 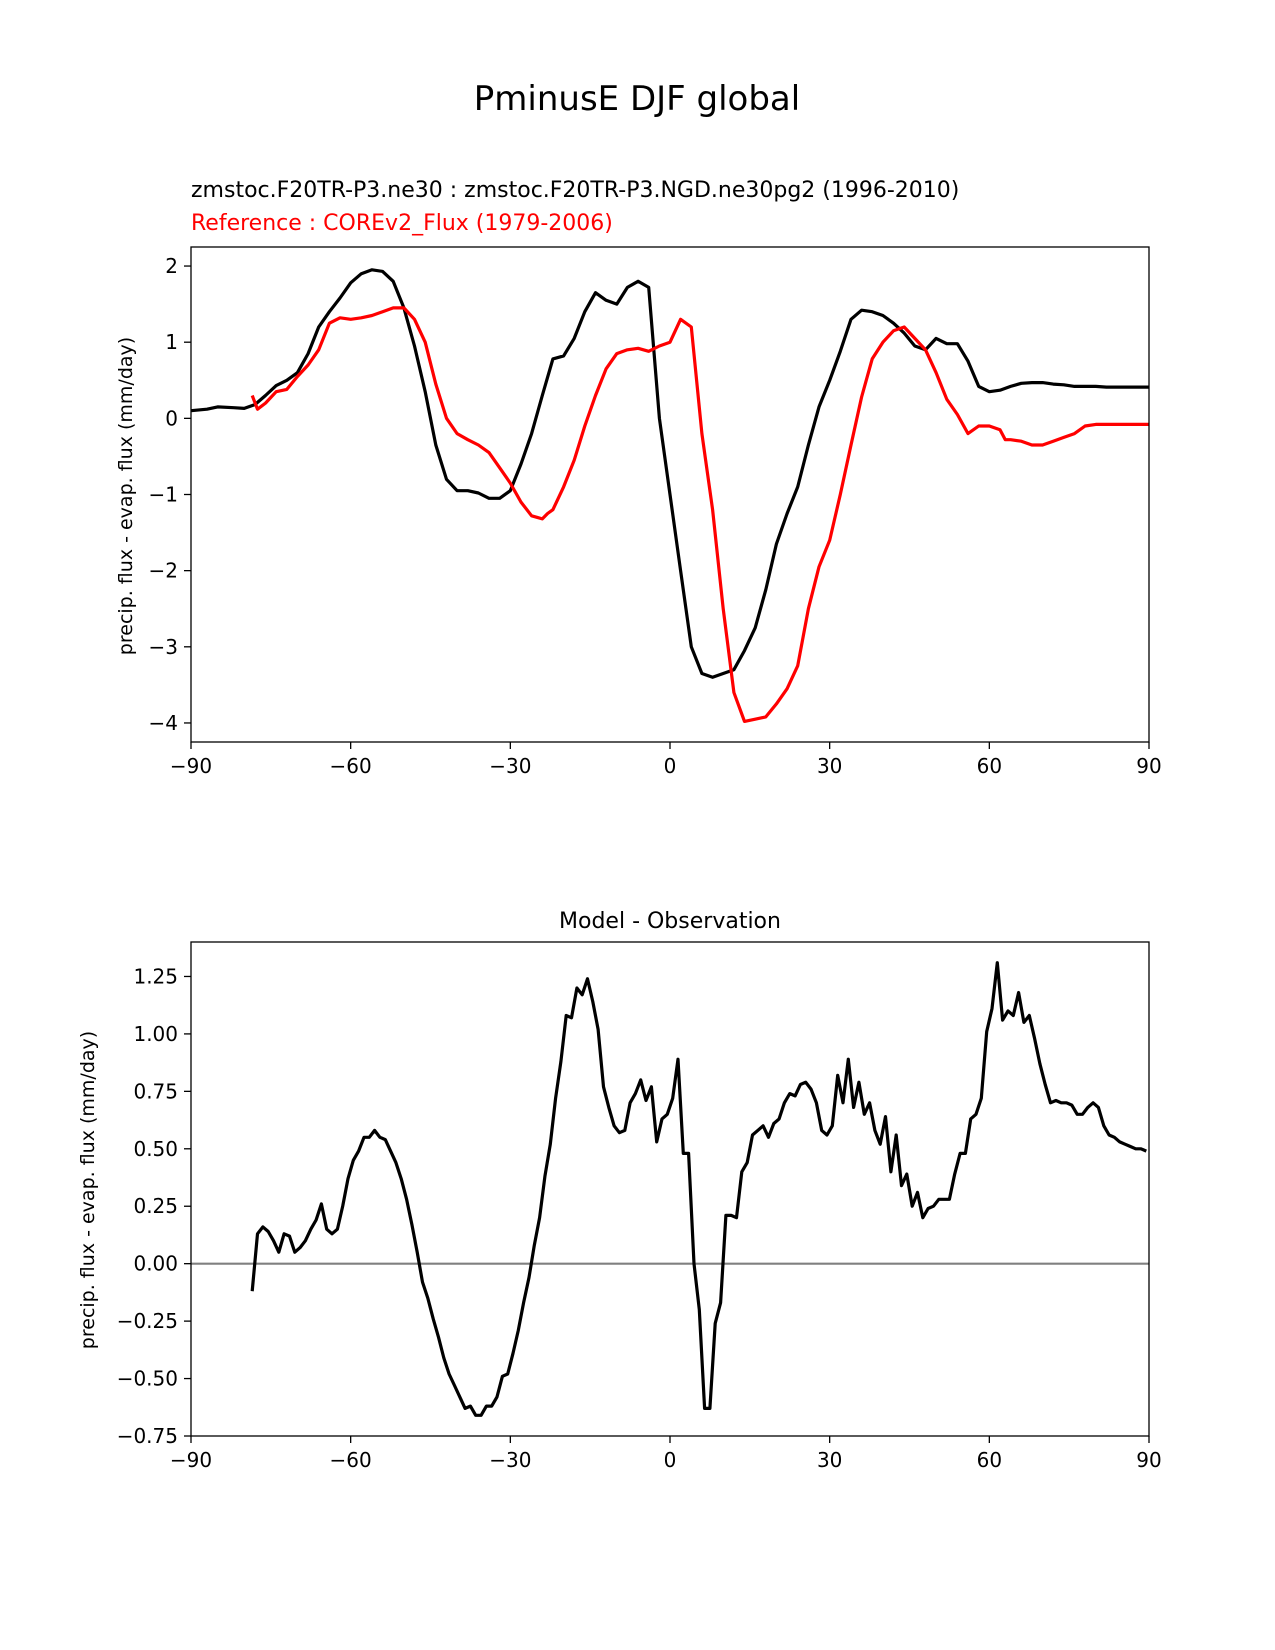 What do you see at coordinates (155, 1206) in the screenshot?
I see `bottom-y-tick-label: 0.25` at bounding box center [155, 1206].